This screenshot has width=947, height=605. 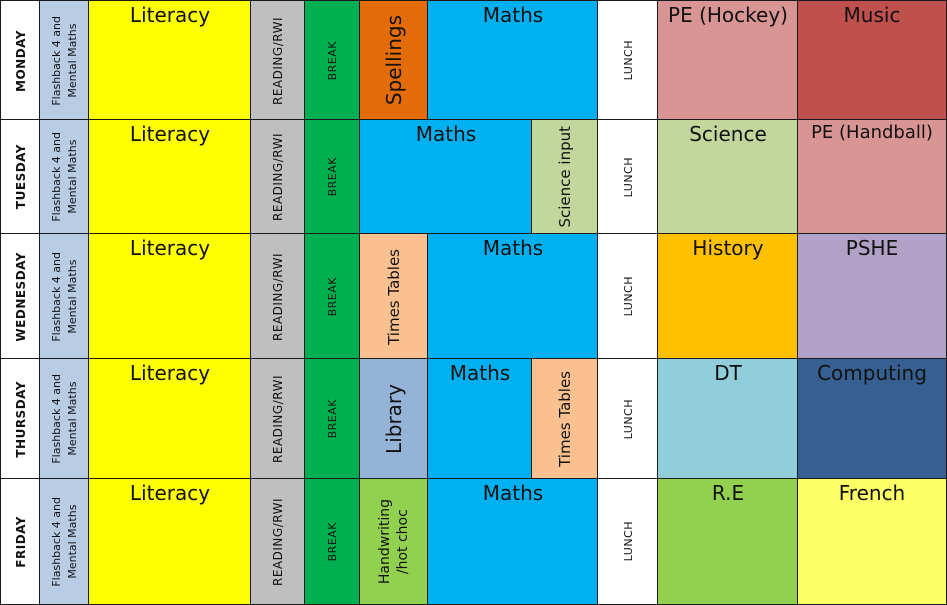 I want to click on dt-cell: DT, so click(x=728, y=419).